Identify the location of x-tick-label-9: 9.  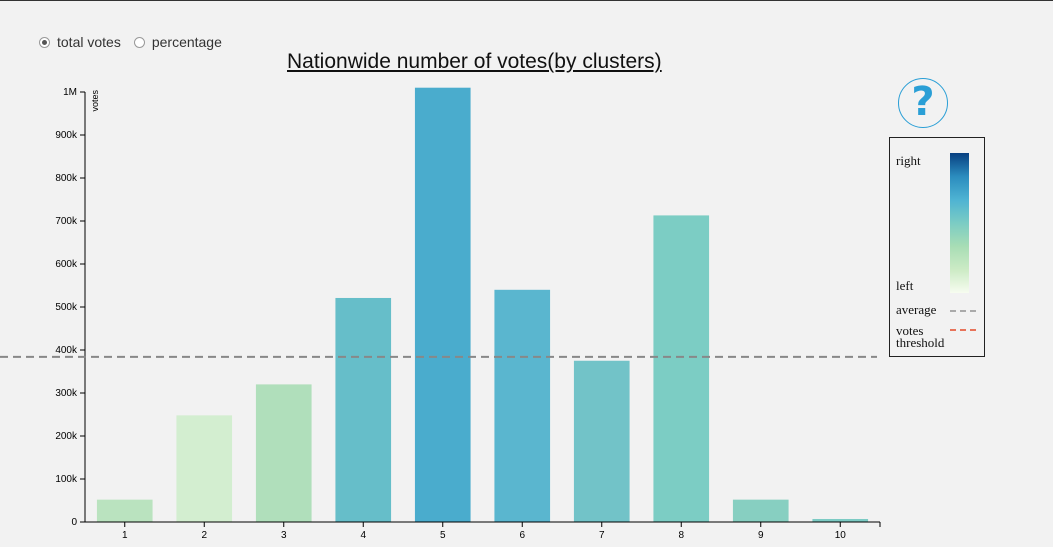
(761, 535).